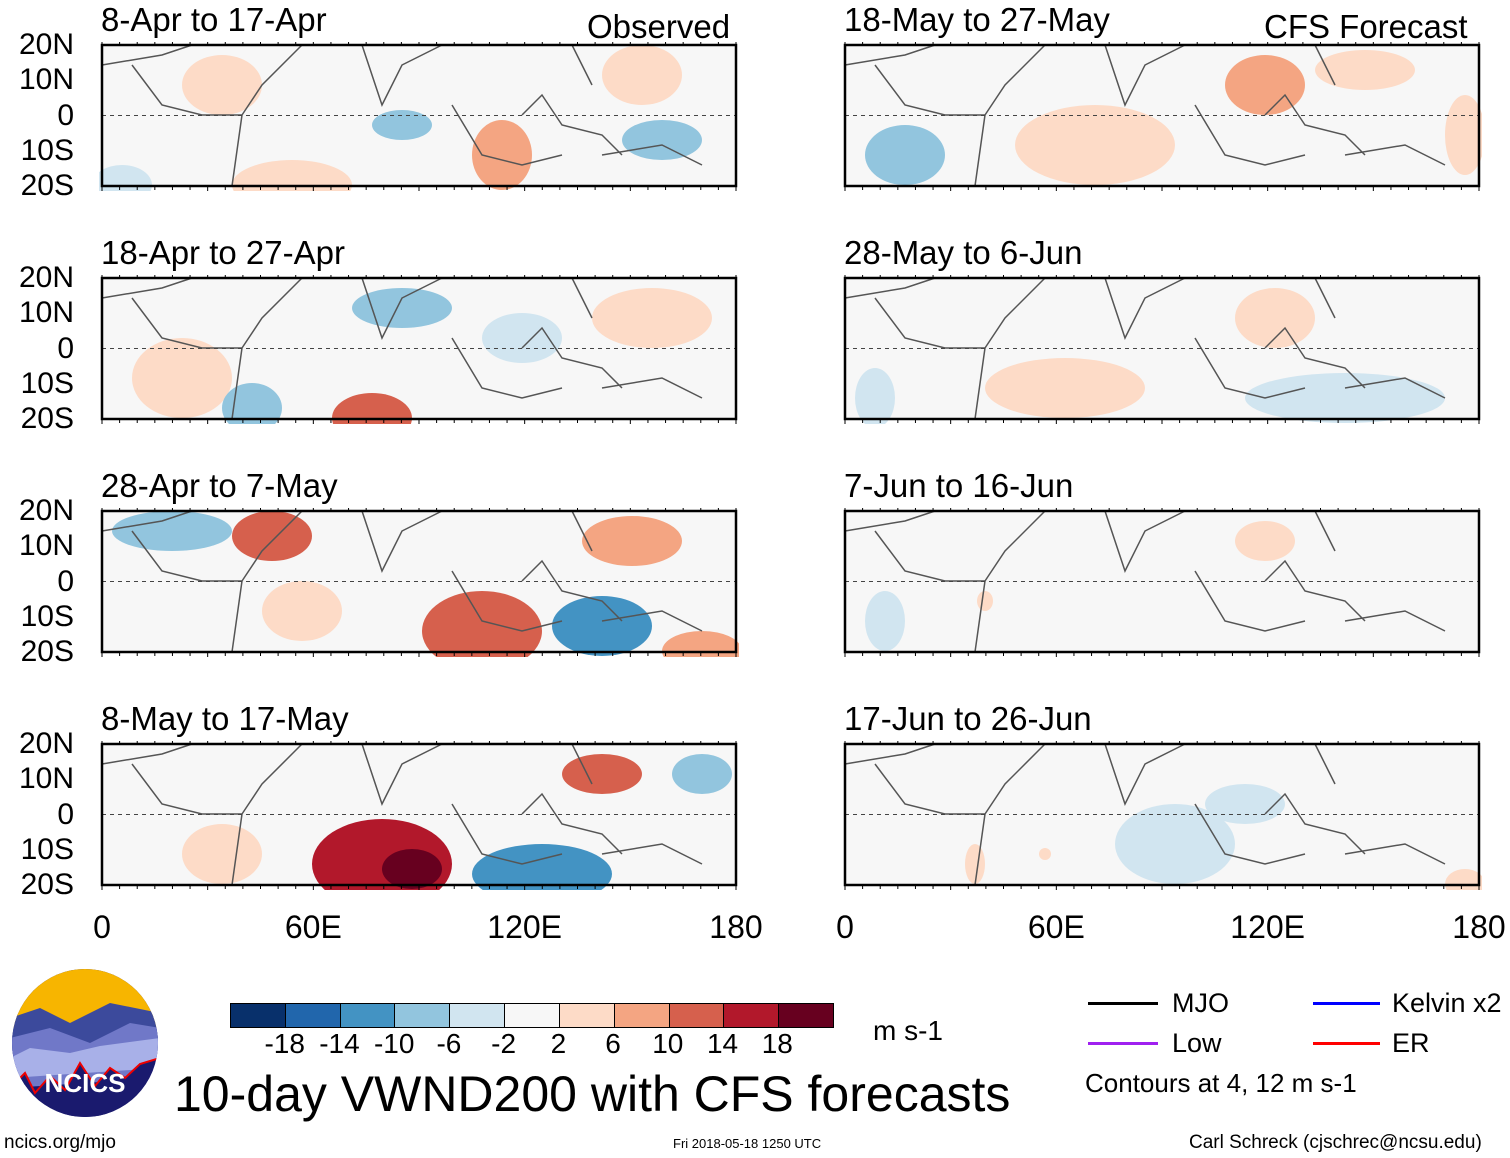  I want to click on colorbar-tick-label: 14, so click(722, 1043).